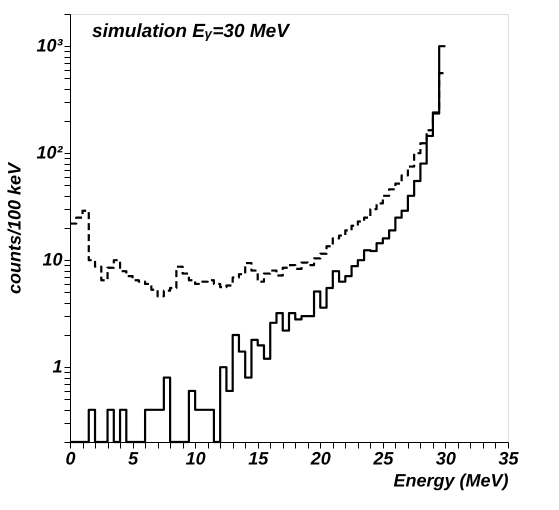 This screenshot has width=559, height=510. Describe the element at coordinates (450, 480) in the screenshot. I see `x-axis-title: Energy (MeV)` at that location.